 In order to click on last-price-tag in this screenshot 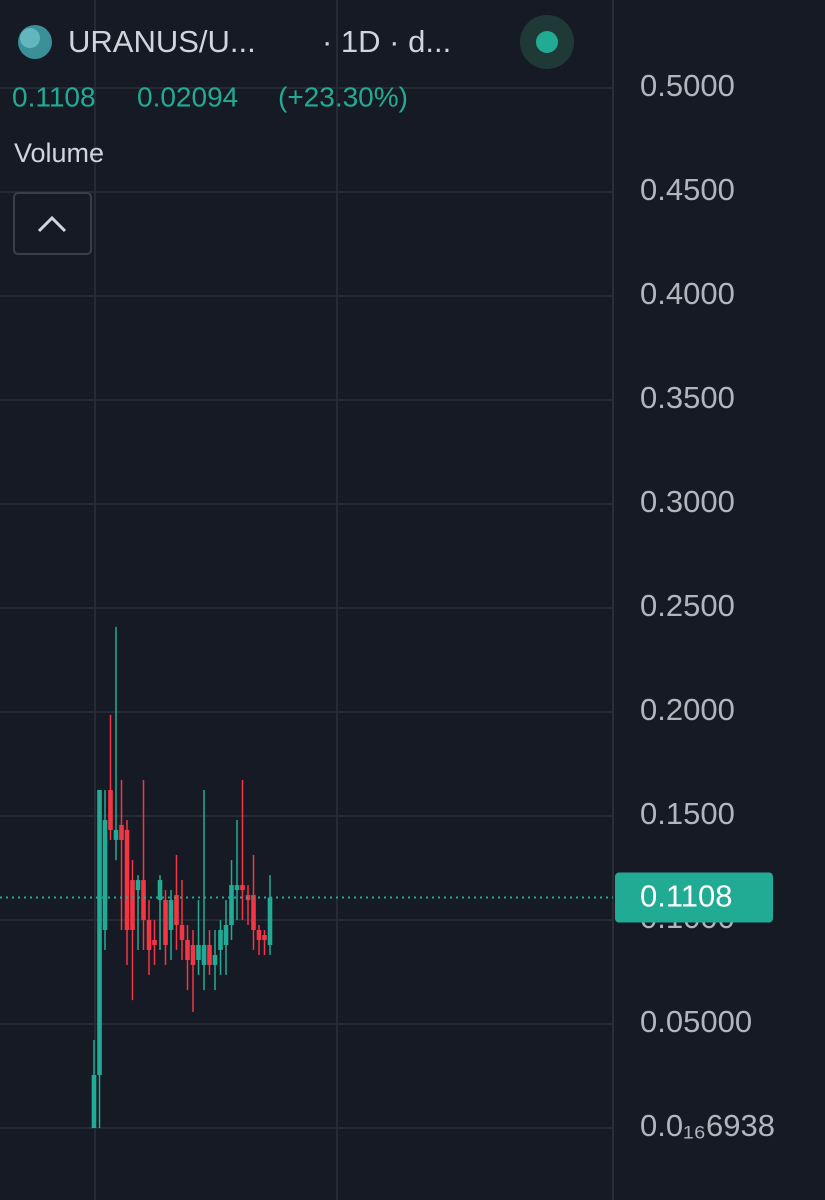, I will do `click(694, 897)`.